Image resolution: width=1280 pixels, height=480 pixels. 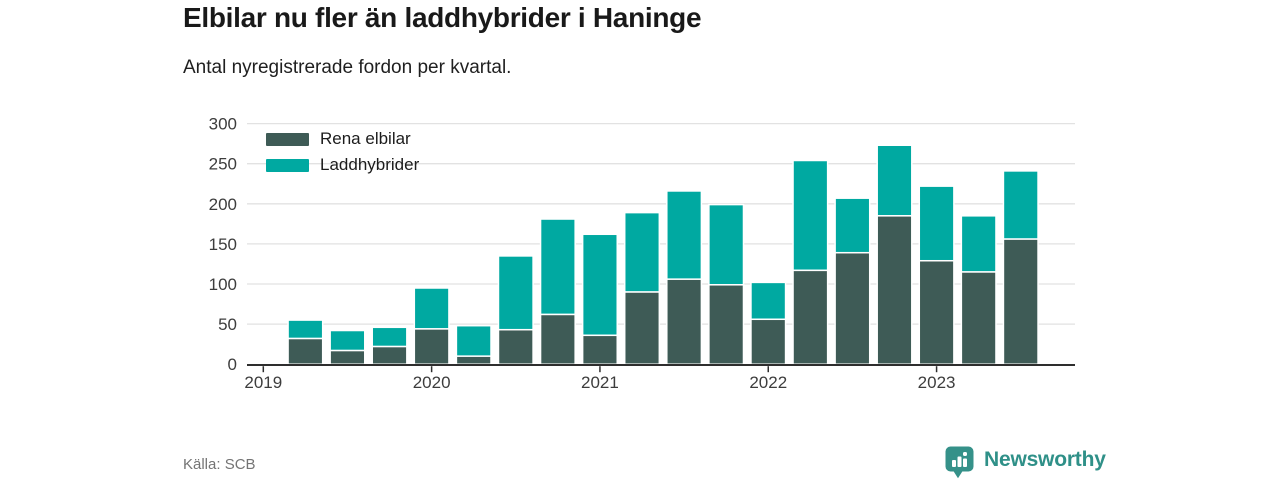 I want to click on chart-legend: Rena elbilar Laddhybrider, so click(x=342, y=152).